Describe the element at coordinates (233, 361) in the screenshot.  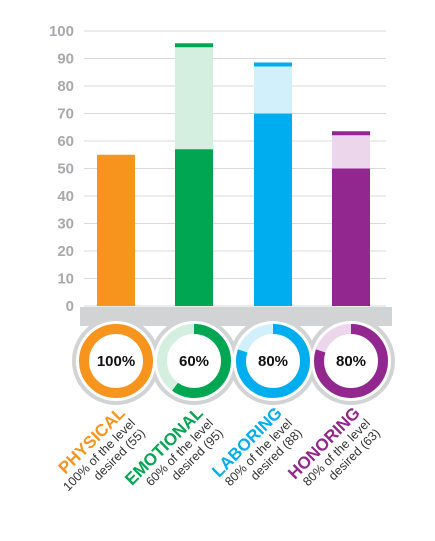
I see `donuts: 100% 60% 80% 80%` at that location.